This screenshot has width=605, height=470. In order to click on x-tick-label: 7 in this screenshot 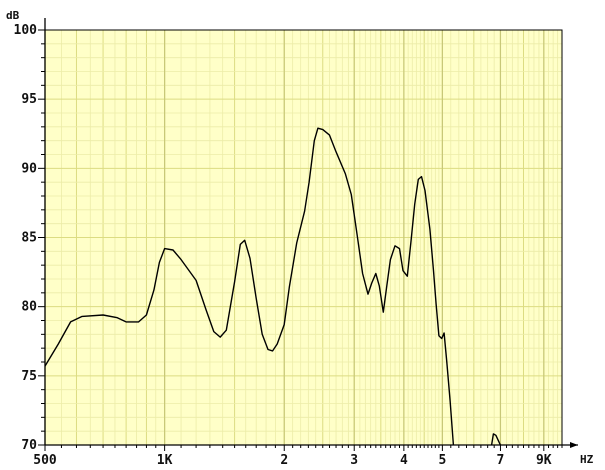, I will do `click(501, 460)`.